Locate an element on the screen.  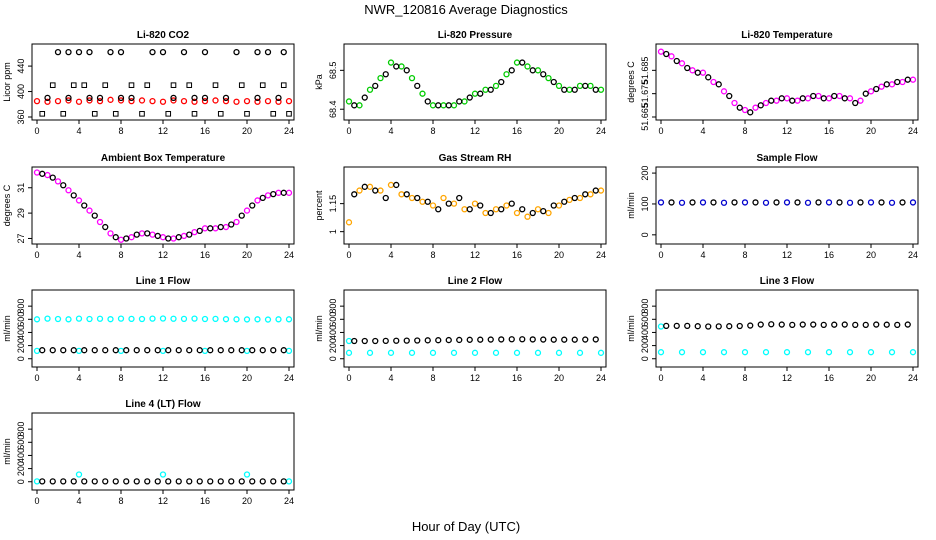
li-820-pressure-ylabel: kPa is located at coordinates (319, 82).